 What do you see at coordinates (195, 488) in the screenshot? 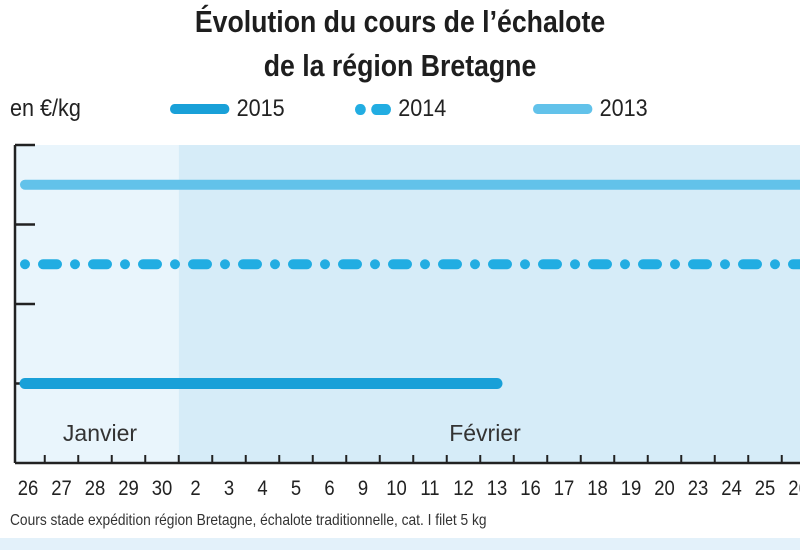
I see `x-tick-label: 2` at bounding box center [195, 488].